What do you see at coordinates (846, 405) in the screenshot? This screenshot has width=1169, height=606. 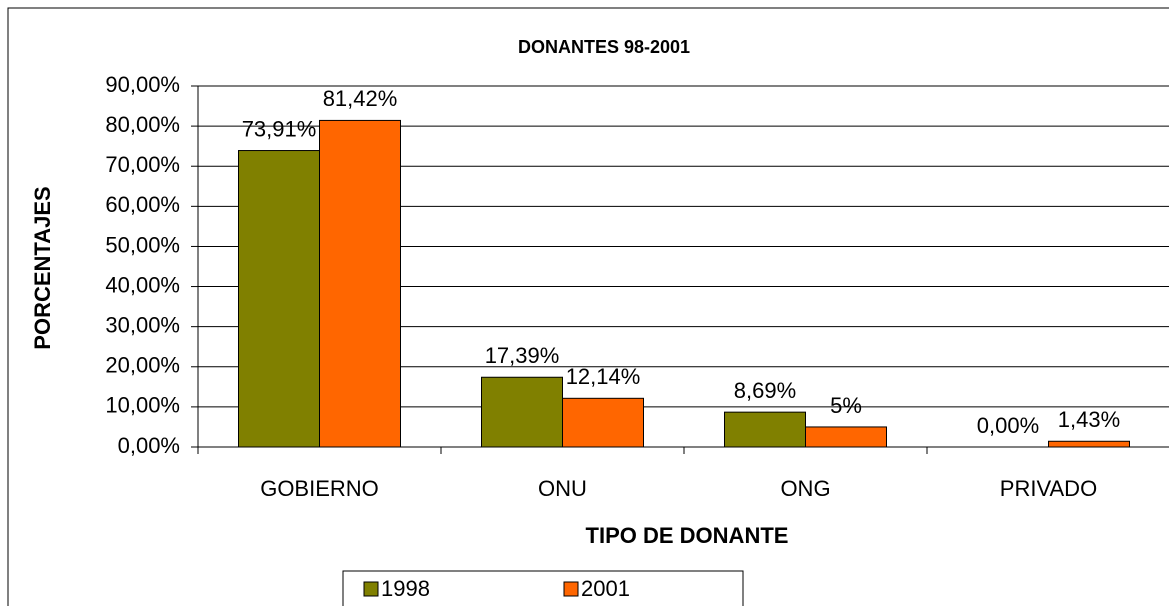 I see `value-label: 5%` at bounding box center [846, 405].